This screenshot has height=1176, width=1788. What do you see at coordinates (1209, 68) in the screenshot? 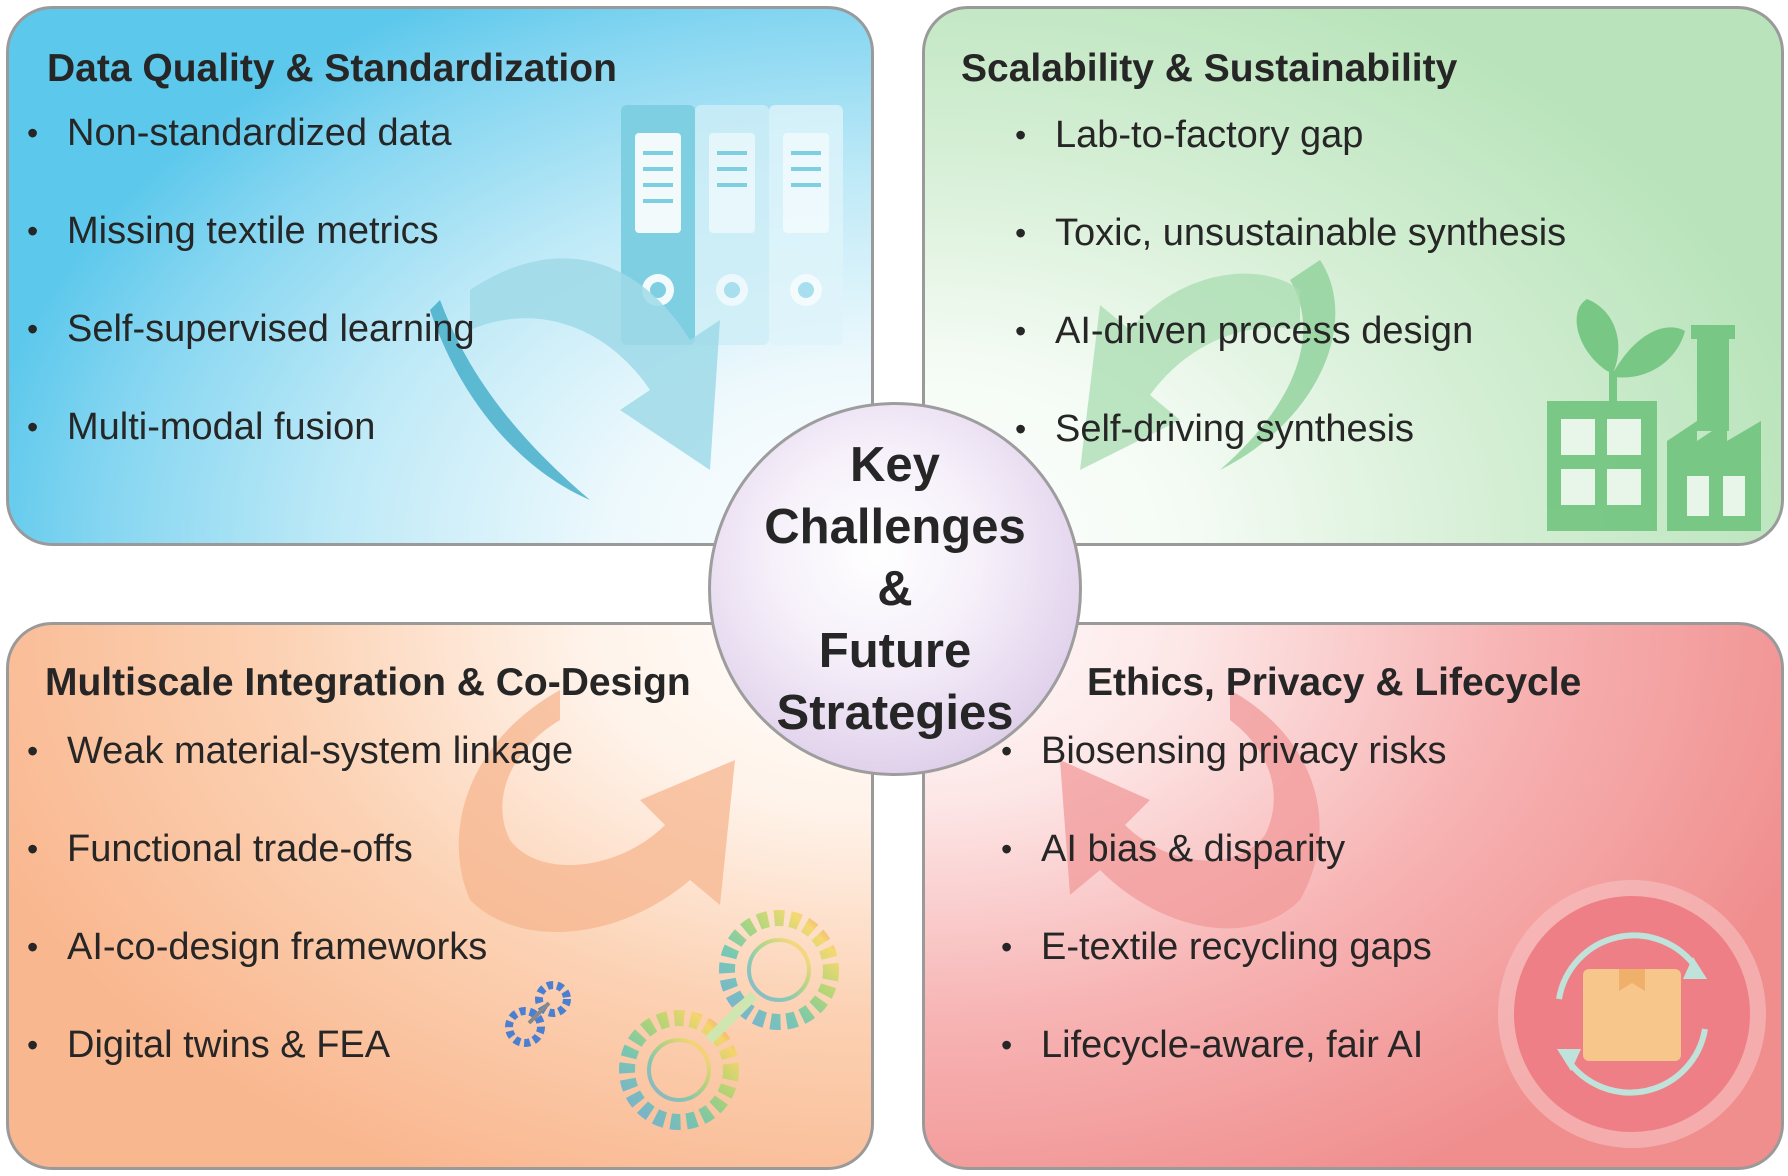
I see `panel-title: Scalability & Sustainability` at bounding box center [1209, 68].